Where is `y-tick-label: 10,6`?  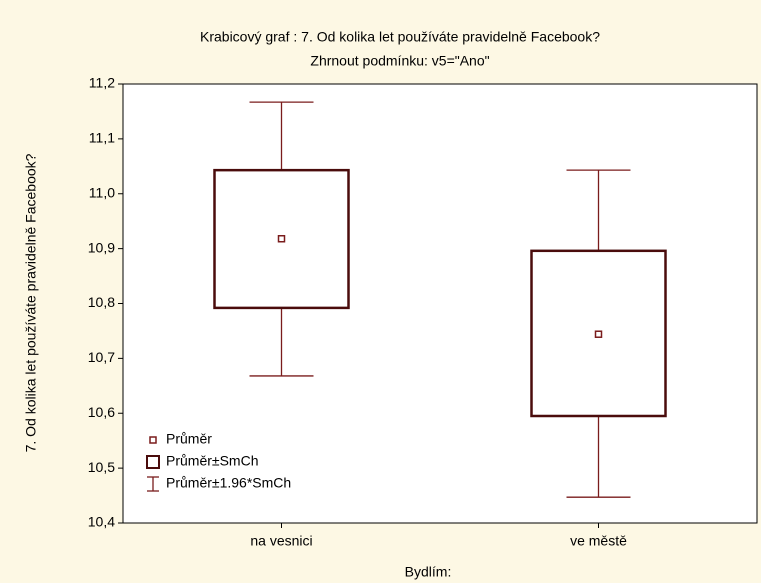 y-tick-label: 10,6 is located at coordinates (101, 412).